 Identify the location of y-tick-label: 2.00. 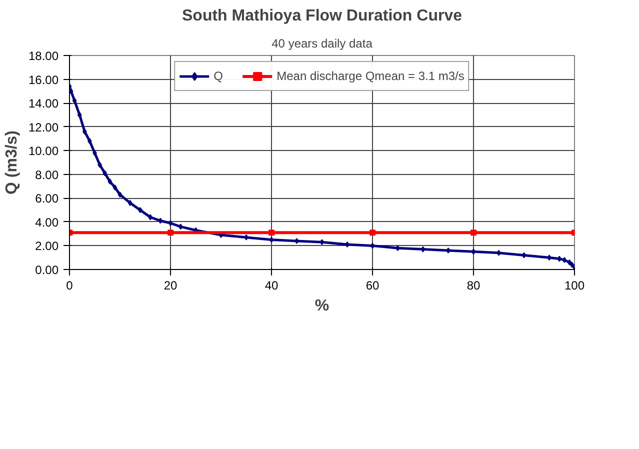
(47, 246).